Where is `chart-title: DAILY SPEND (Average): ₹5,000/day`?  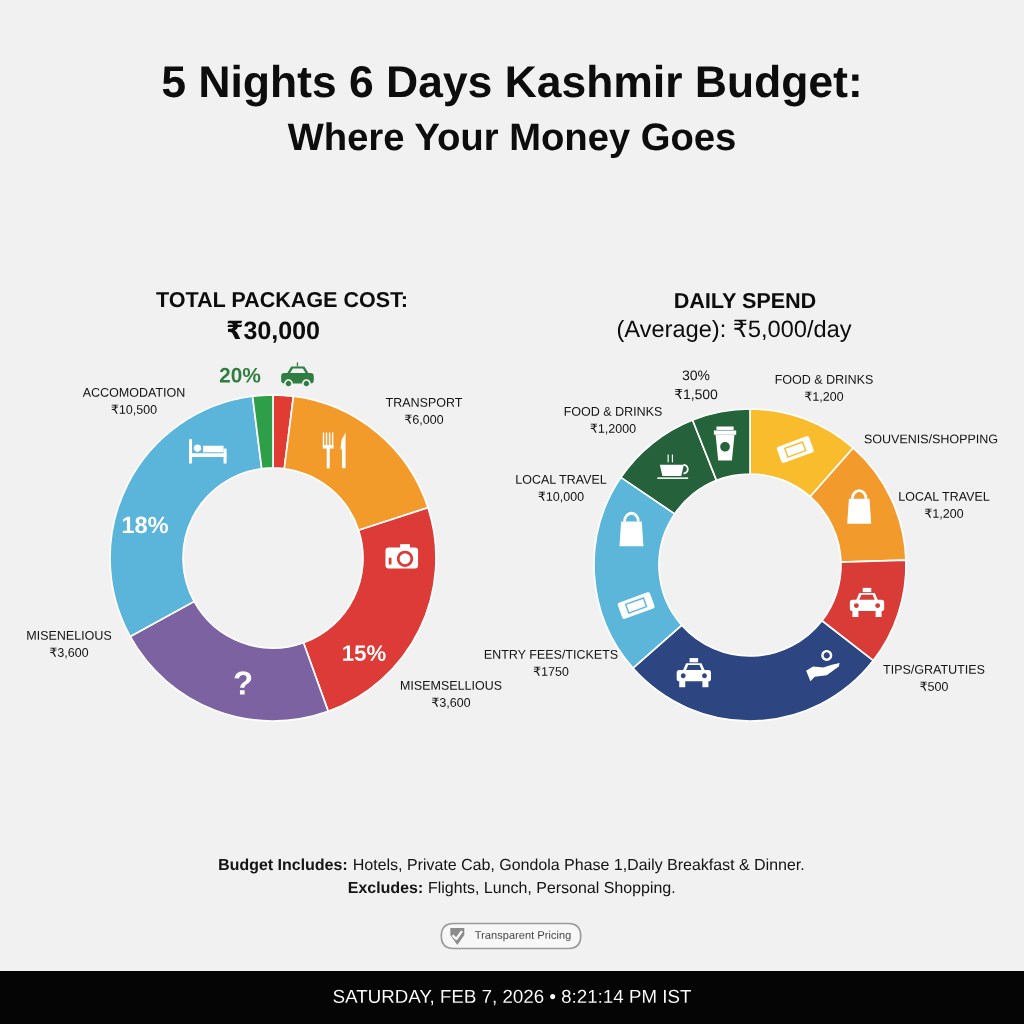 chart-title: DAILY SPEND (Average): ₹5,000/day is located at coordinates (734, 317).